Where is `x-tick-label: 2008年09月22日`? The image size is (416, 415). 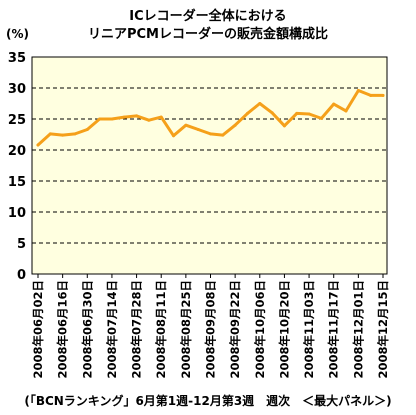 x-tick-label: 2008年09月22日 is located at coordinates (235, 329).